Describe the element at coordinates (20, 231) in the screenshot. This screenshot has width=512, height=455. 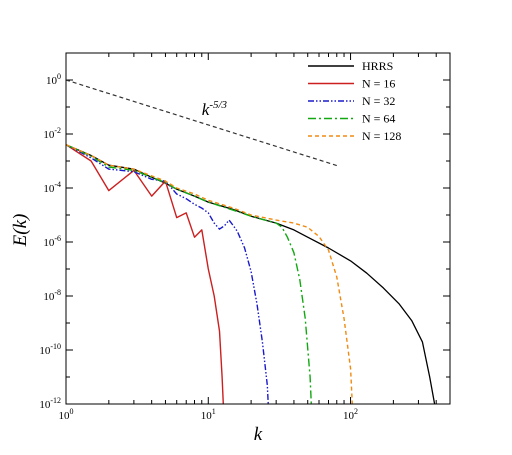
I see `y-axis-label: E(k)` at that location.